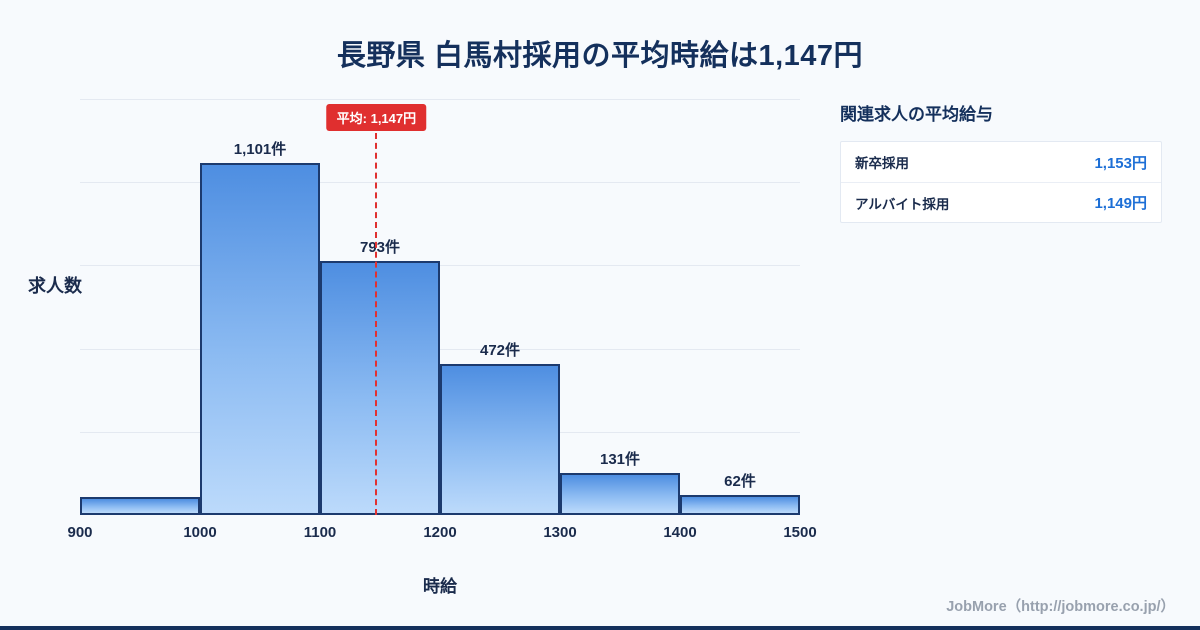  What do you see at coordinates (600, 628) in the screenshot?
I see `bottom-accent-bar` at bounding box center [600, 628].